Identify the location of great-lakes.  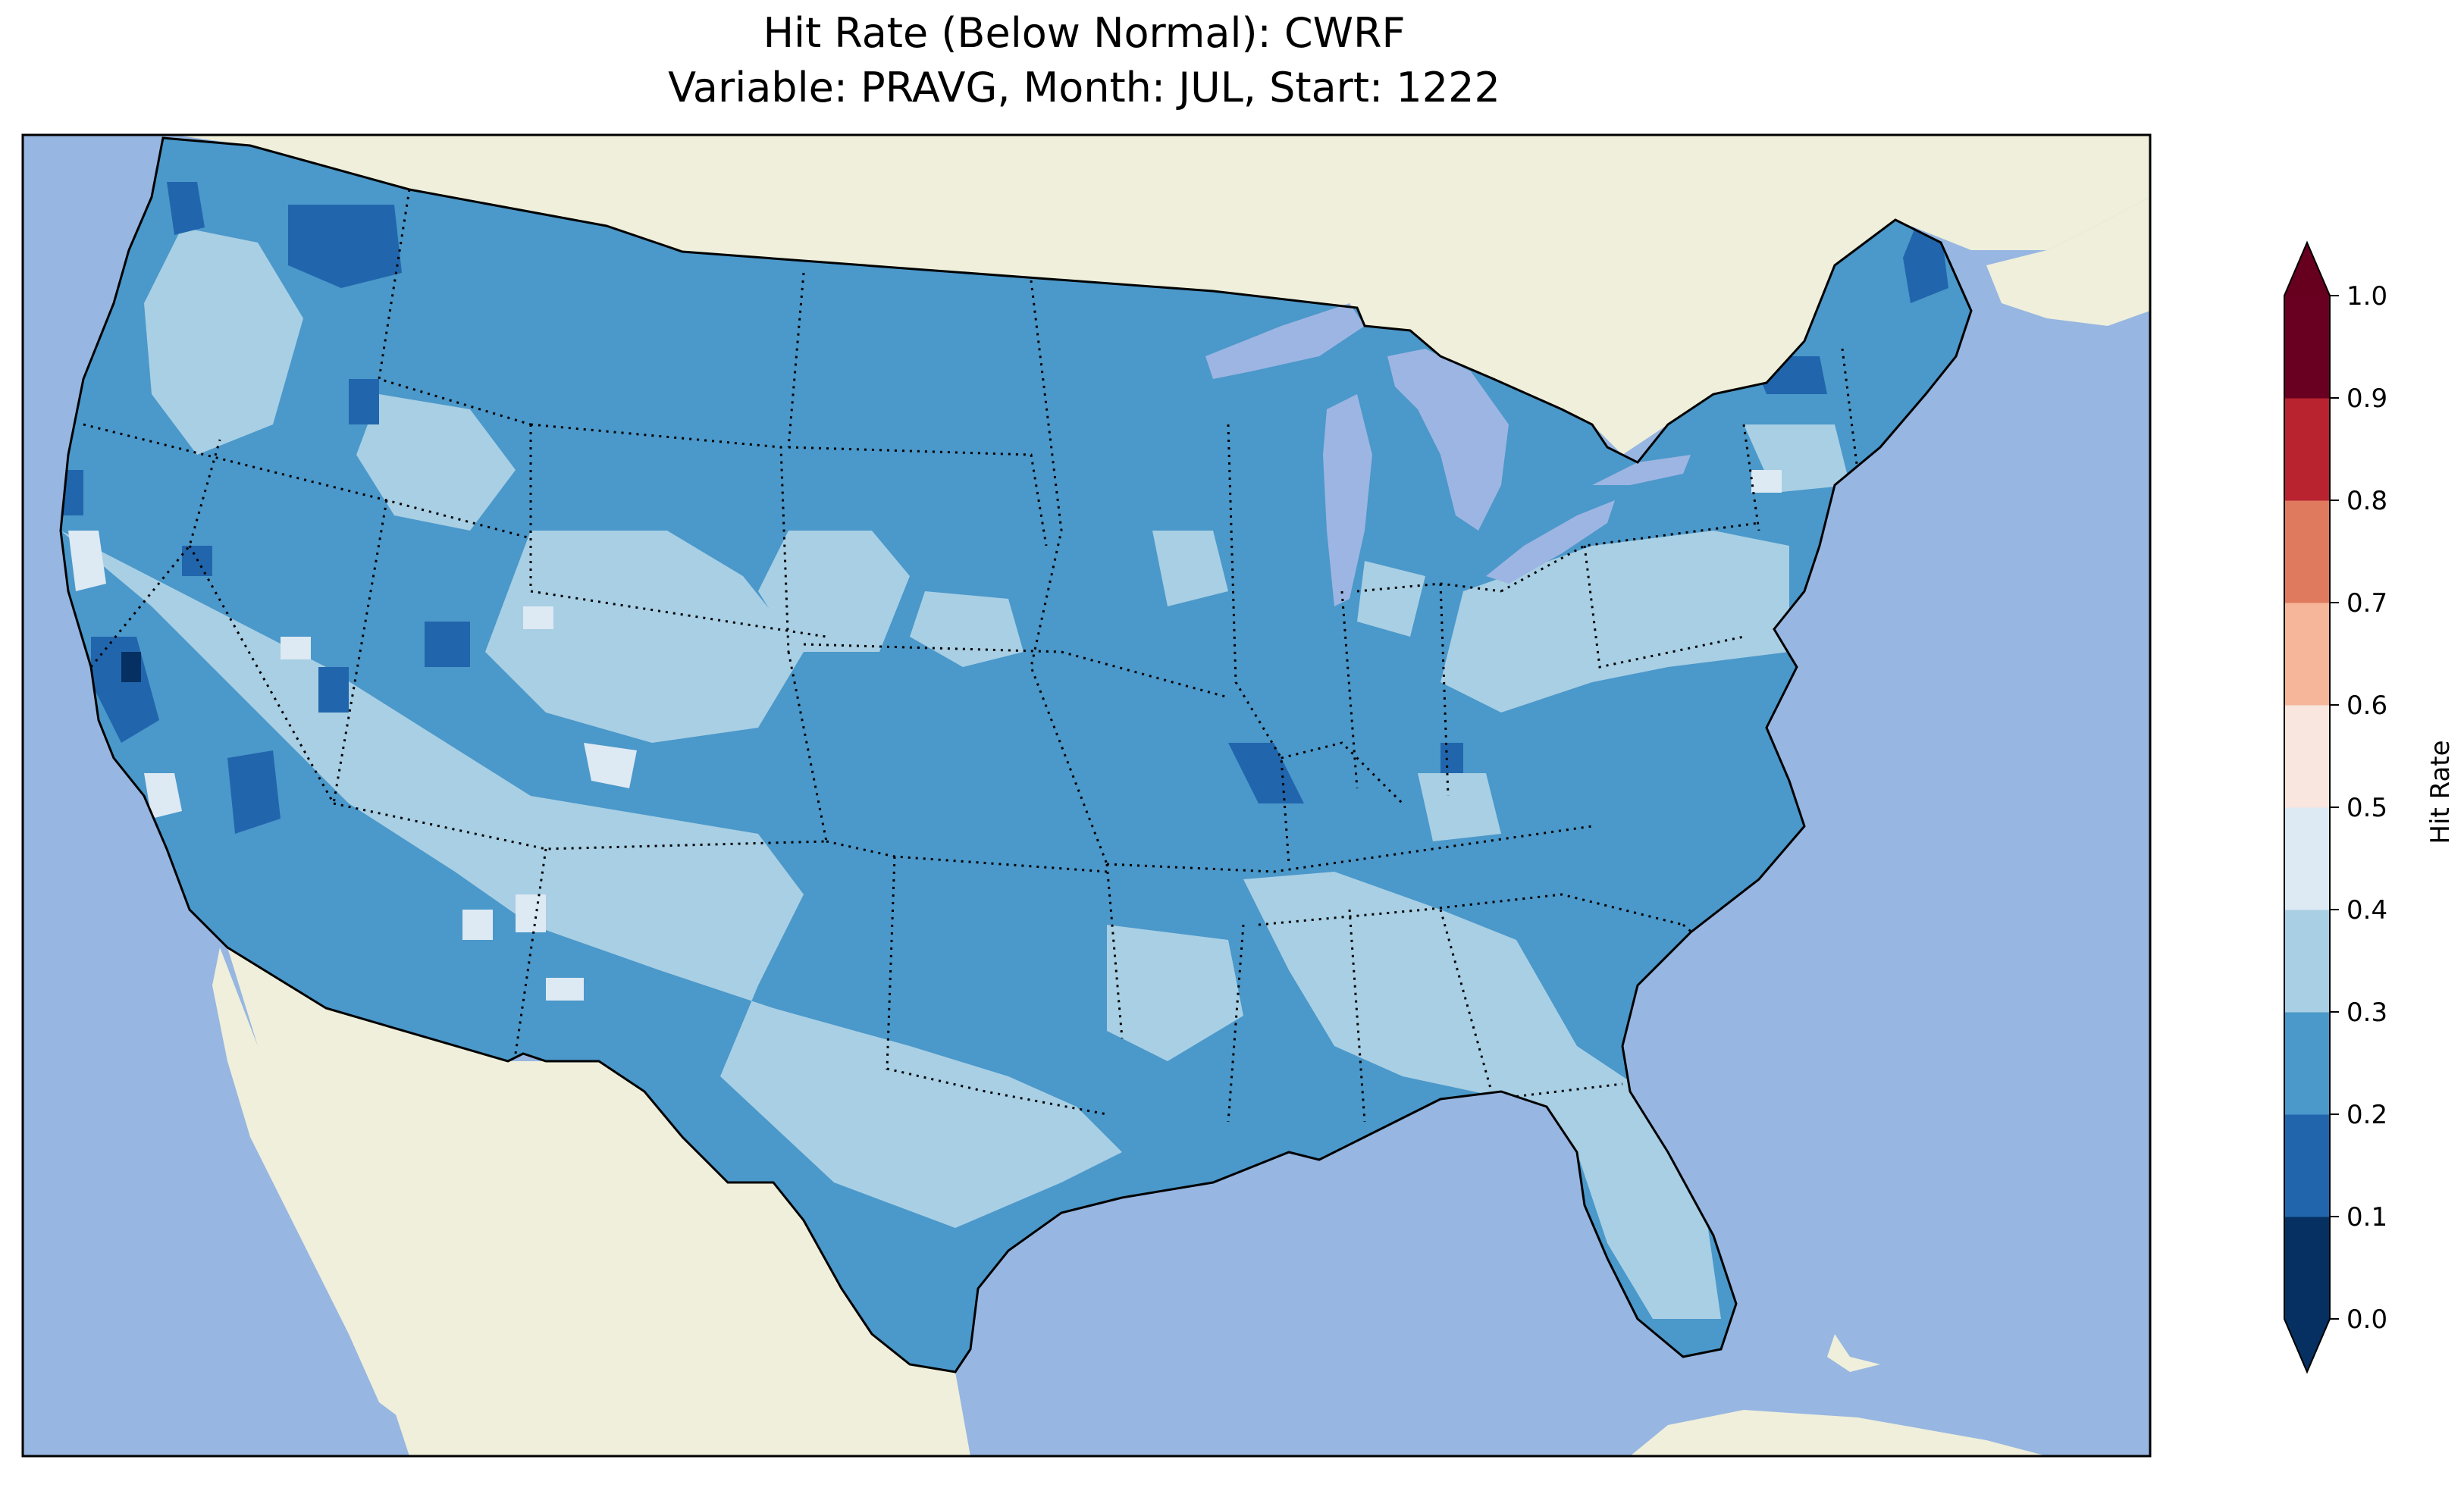
(1448, 454).